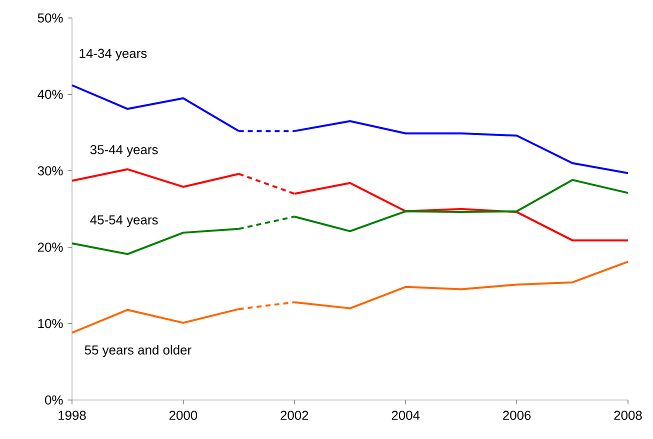 Image resolution: width=653 pixels, height=439 pixels. I want to click on series-label: 35-44 years, so click(124, 151).